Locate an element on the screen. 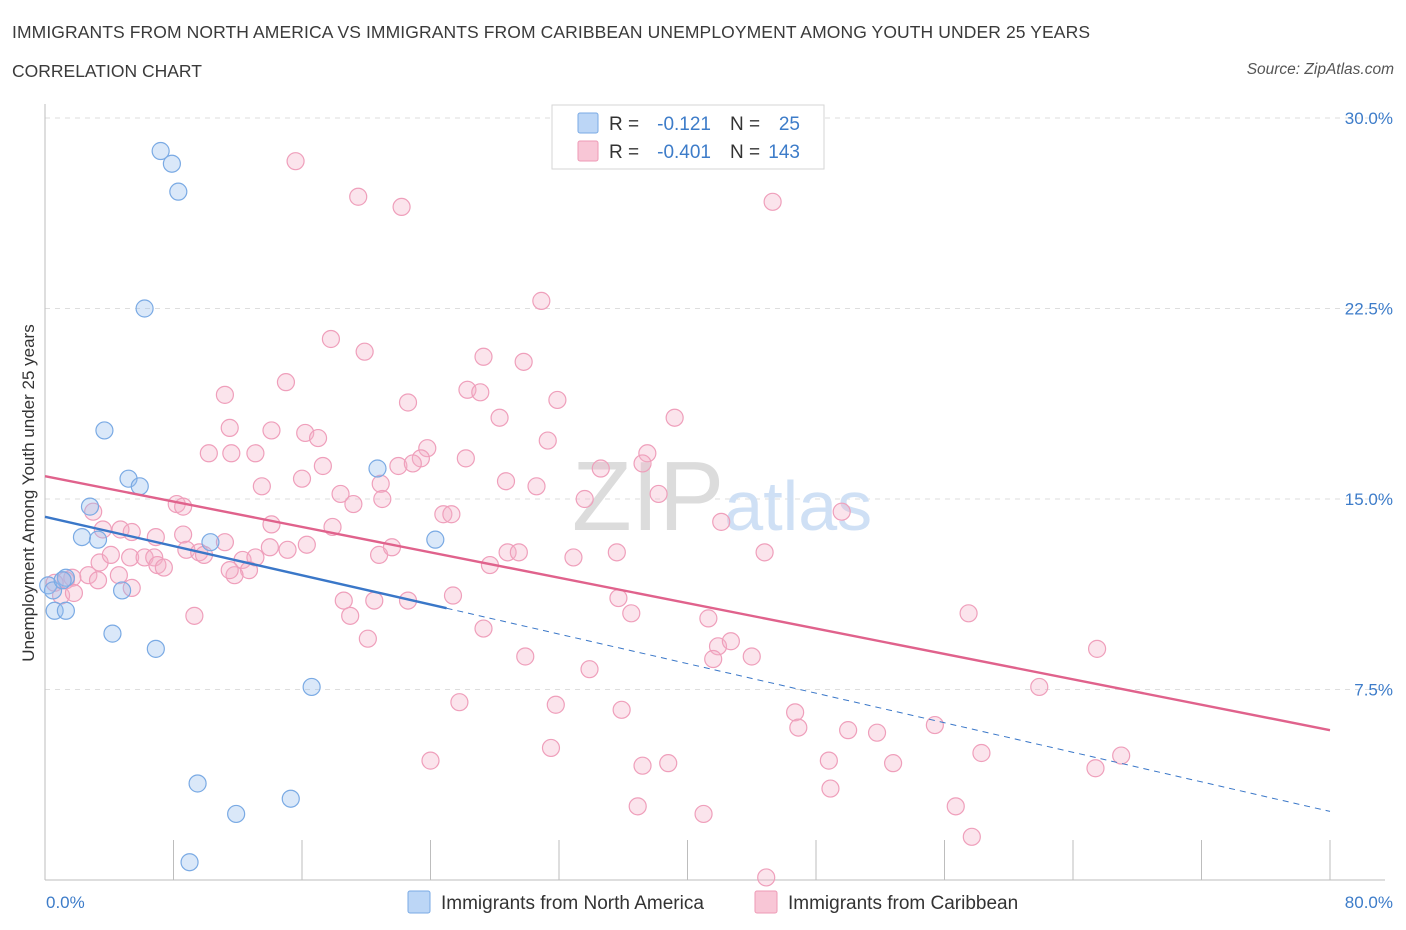 Image resolution: width=1406 pixels, height=930 pixels. y-tick-label: 7.5% is located at coordinates (1373, 690).